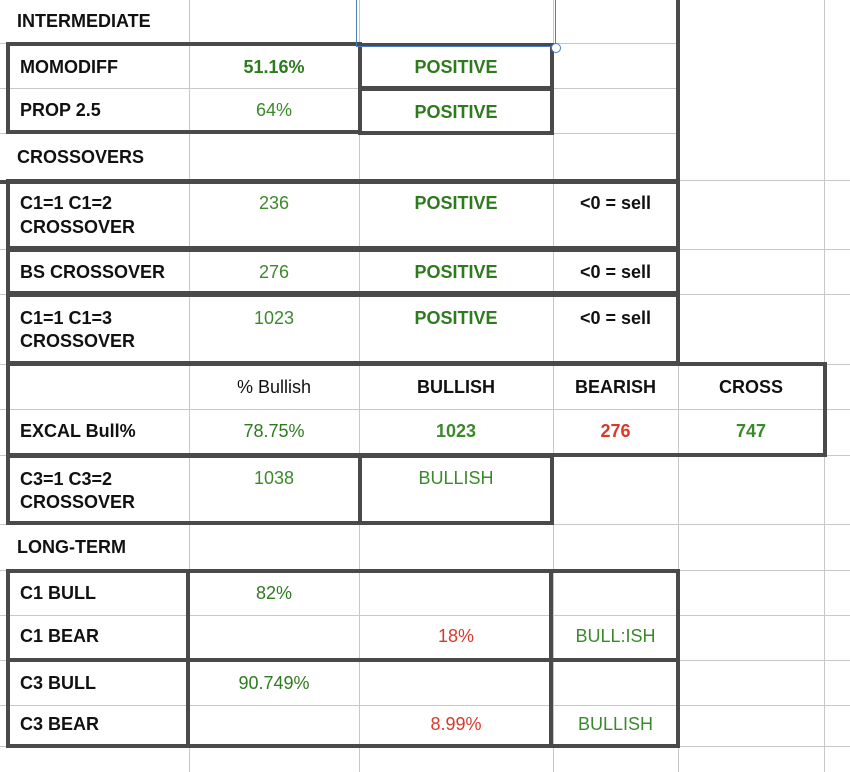 The height and width of the screenshot is (772, 850). Describe the element at coordinates (58, 683) in the screenshot. I see `c3bull-label: C3 BULL` at that location.